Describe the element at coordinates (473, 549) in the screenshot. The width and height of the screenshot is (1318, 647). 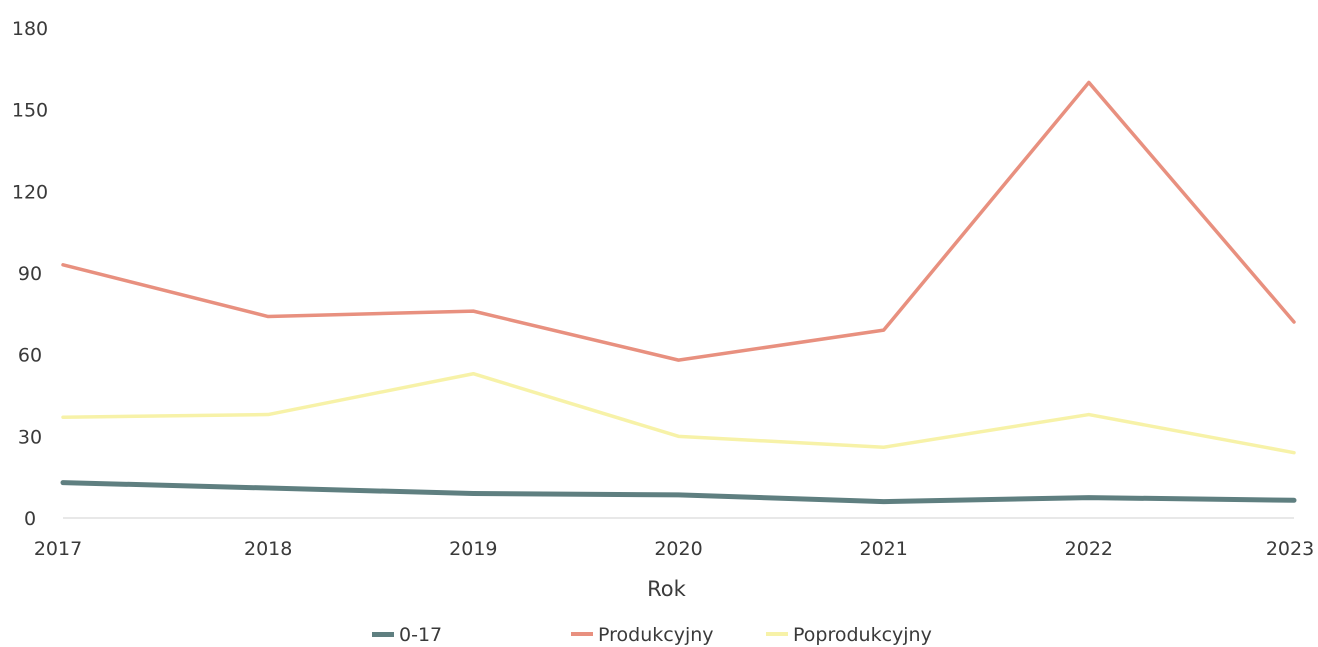
I see `x-tick-label: 2019` at that location.